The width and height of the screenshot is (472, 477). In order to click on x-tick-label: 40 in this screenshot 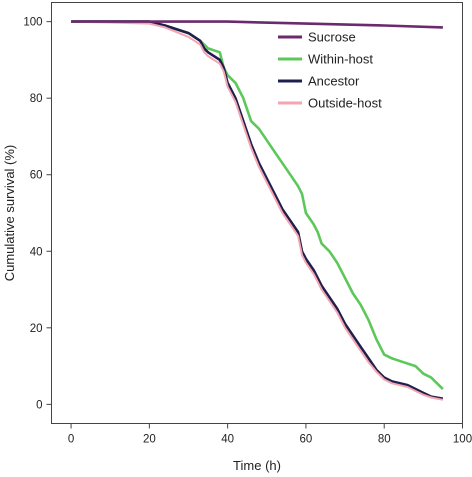, I will do `click(227, 440)`.